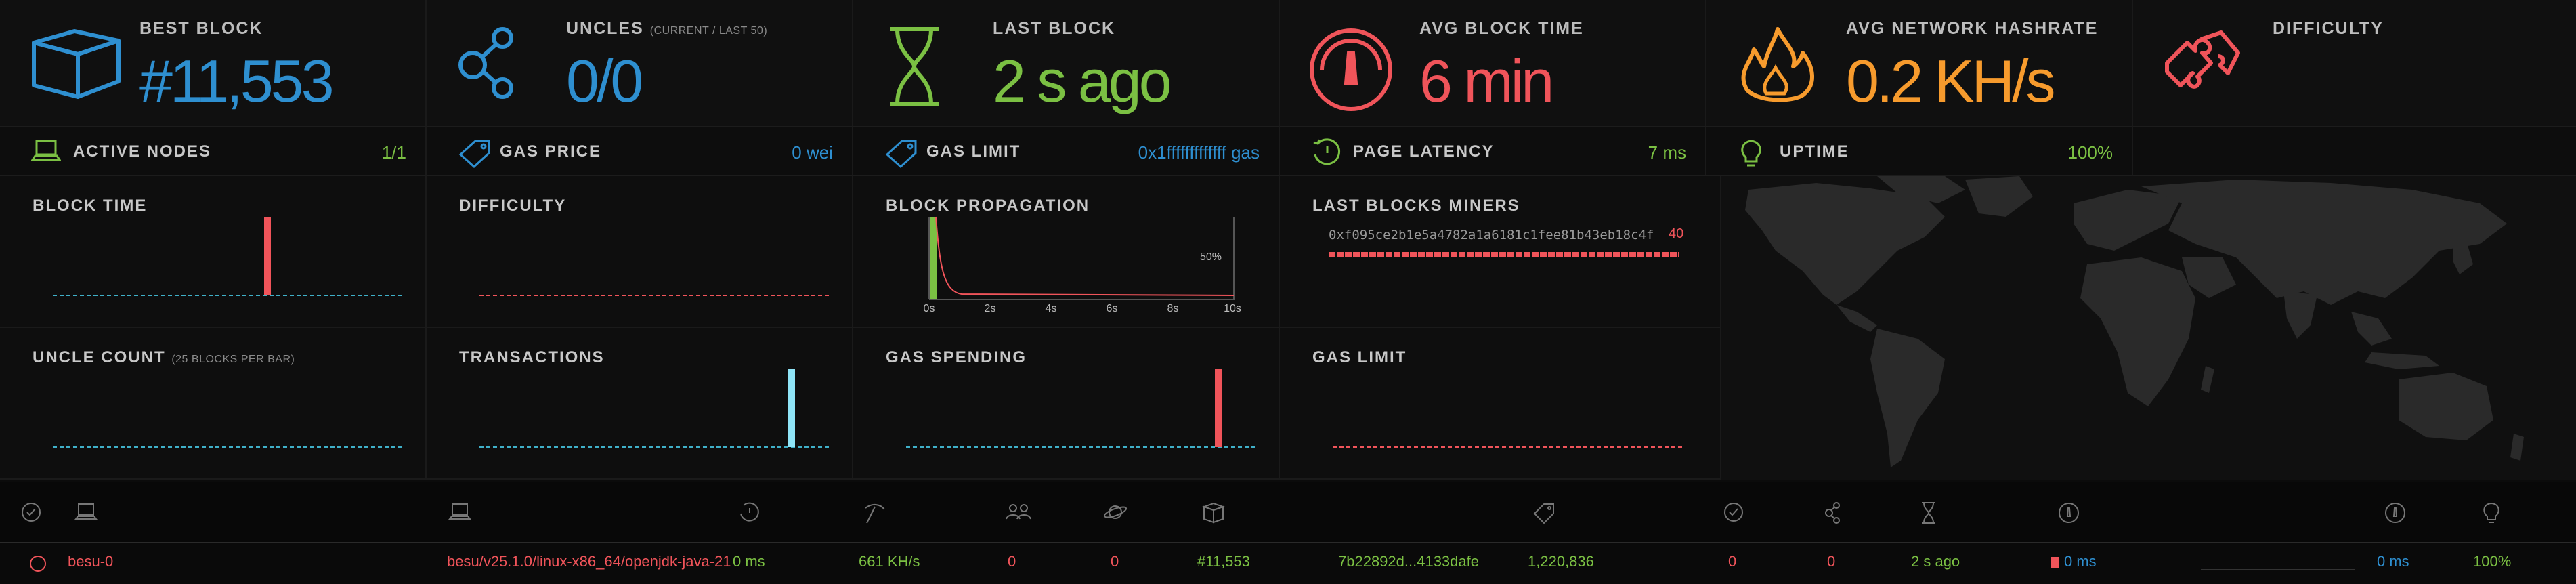 The image size is (2576, 584). Describe the element at coordinates (99, 357) in the screenshot. I see `uncle-count-title: UNCLE COUNT` at that location.